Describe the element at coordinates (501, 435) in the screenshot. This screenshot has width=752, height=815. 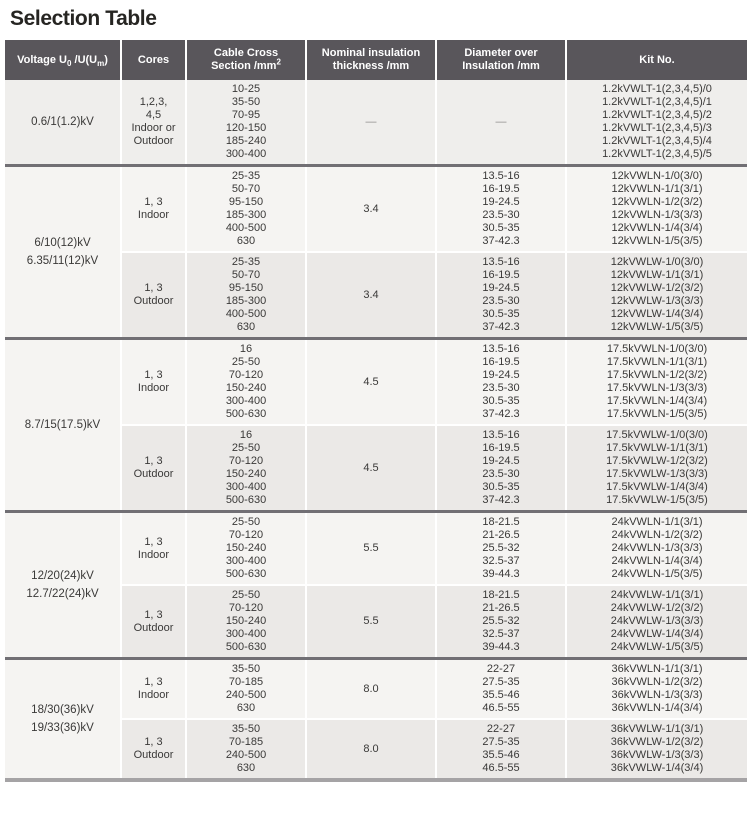
I see `cell-line: 13.5-16` at that location.